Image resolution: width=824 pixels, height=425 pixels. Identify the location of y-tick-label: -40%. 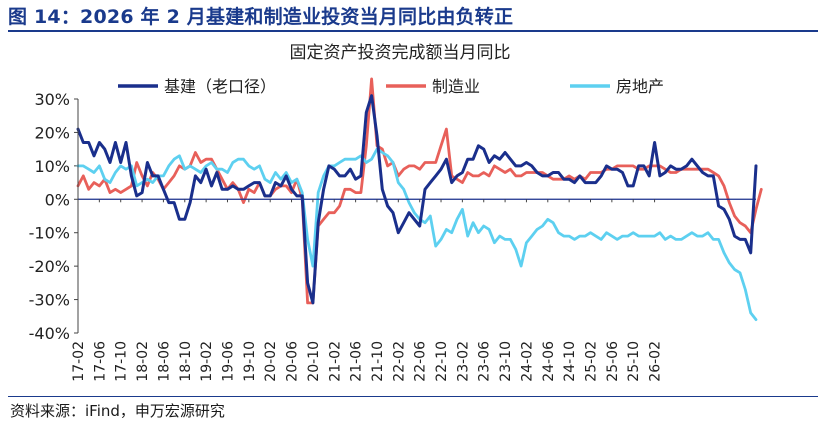
(49, 333).